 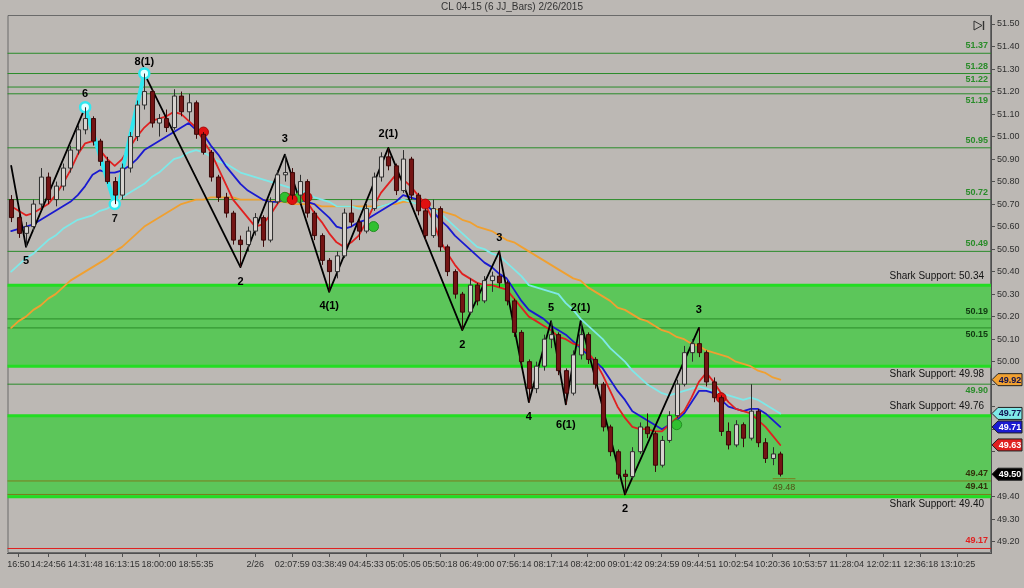 What do you see at coordinates (977, 191) in the screenshot?
I see `ref-line-label: 50.72` at bounding box center [977, 191].